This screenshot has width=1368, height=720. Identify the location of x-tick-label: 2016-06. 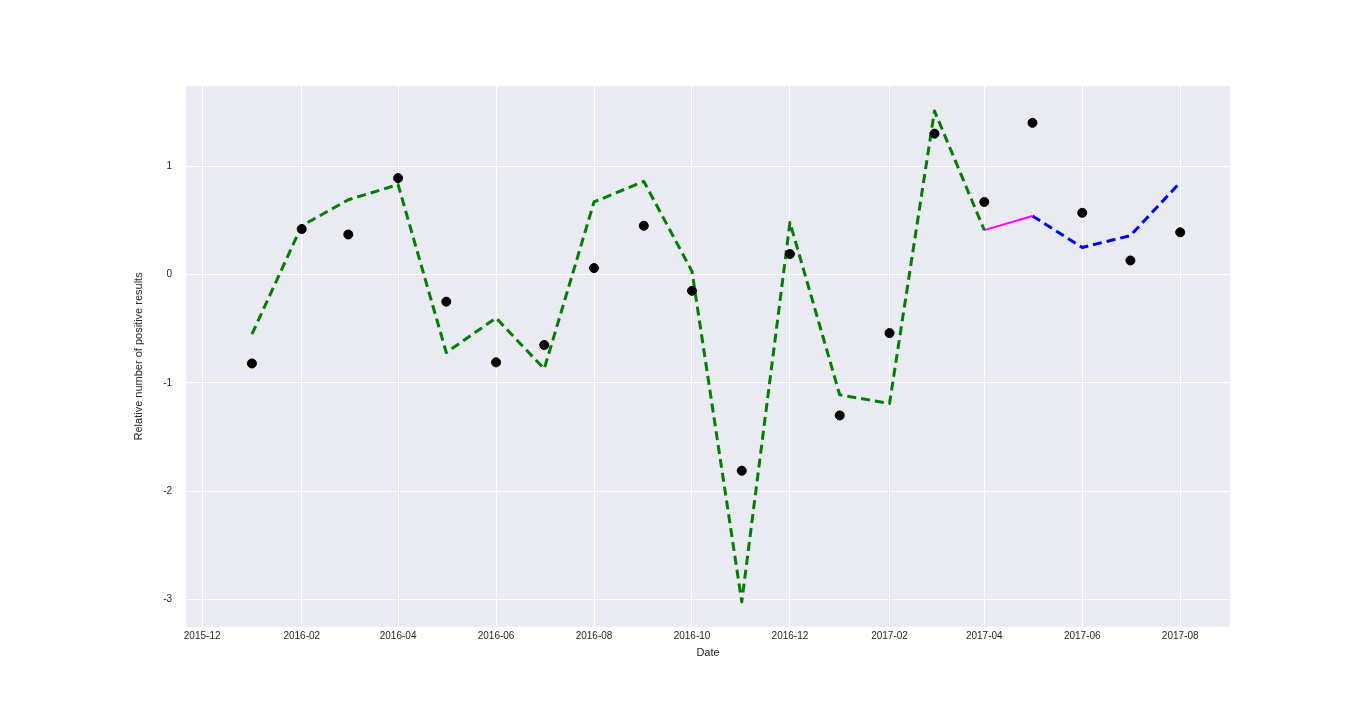
(496, 635).